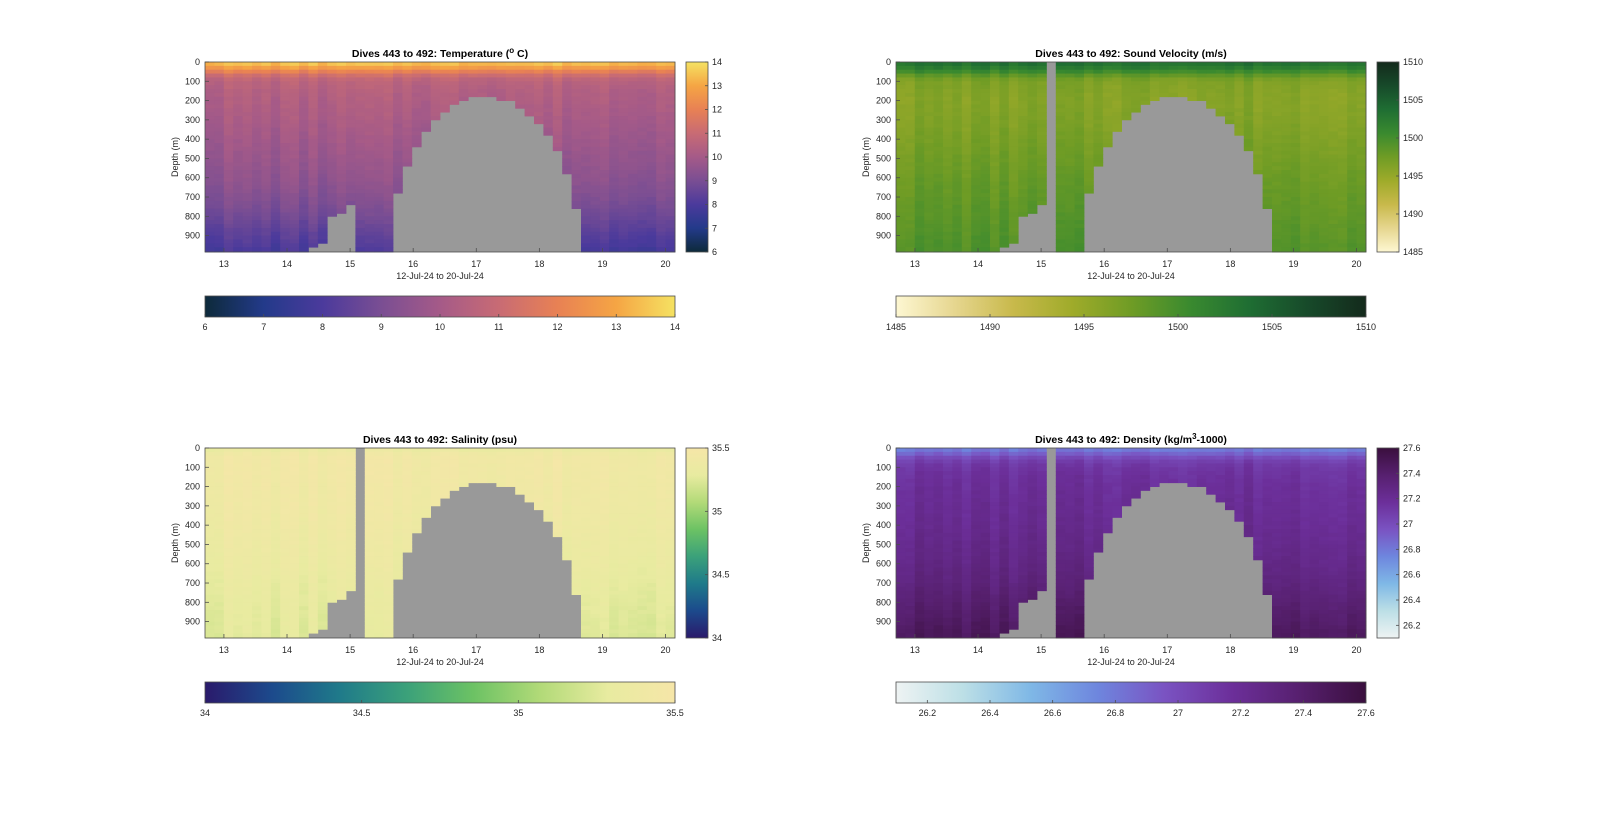 The image size is (1600, 830). What do you see at coordinates (1131, 276) in the screenshot?
I see `x-axis-label: 12-Jul-24 to 20-Jul-24` at bounding box center [1131, 276].